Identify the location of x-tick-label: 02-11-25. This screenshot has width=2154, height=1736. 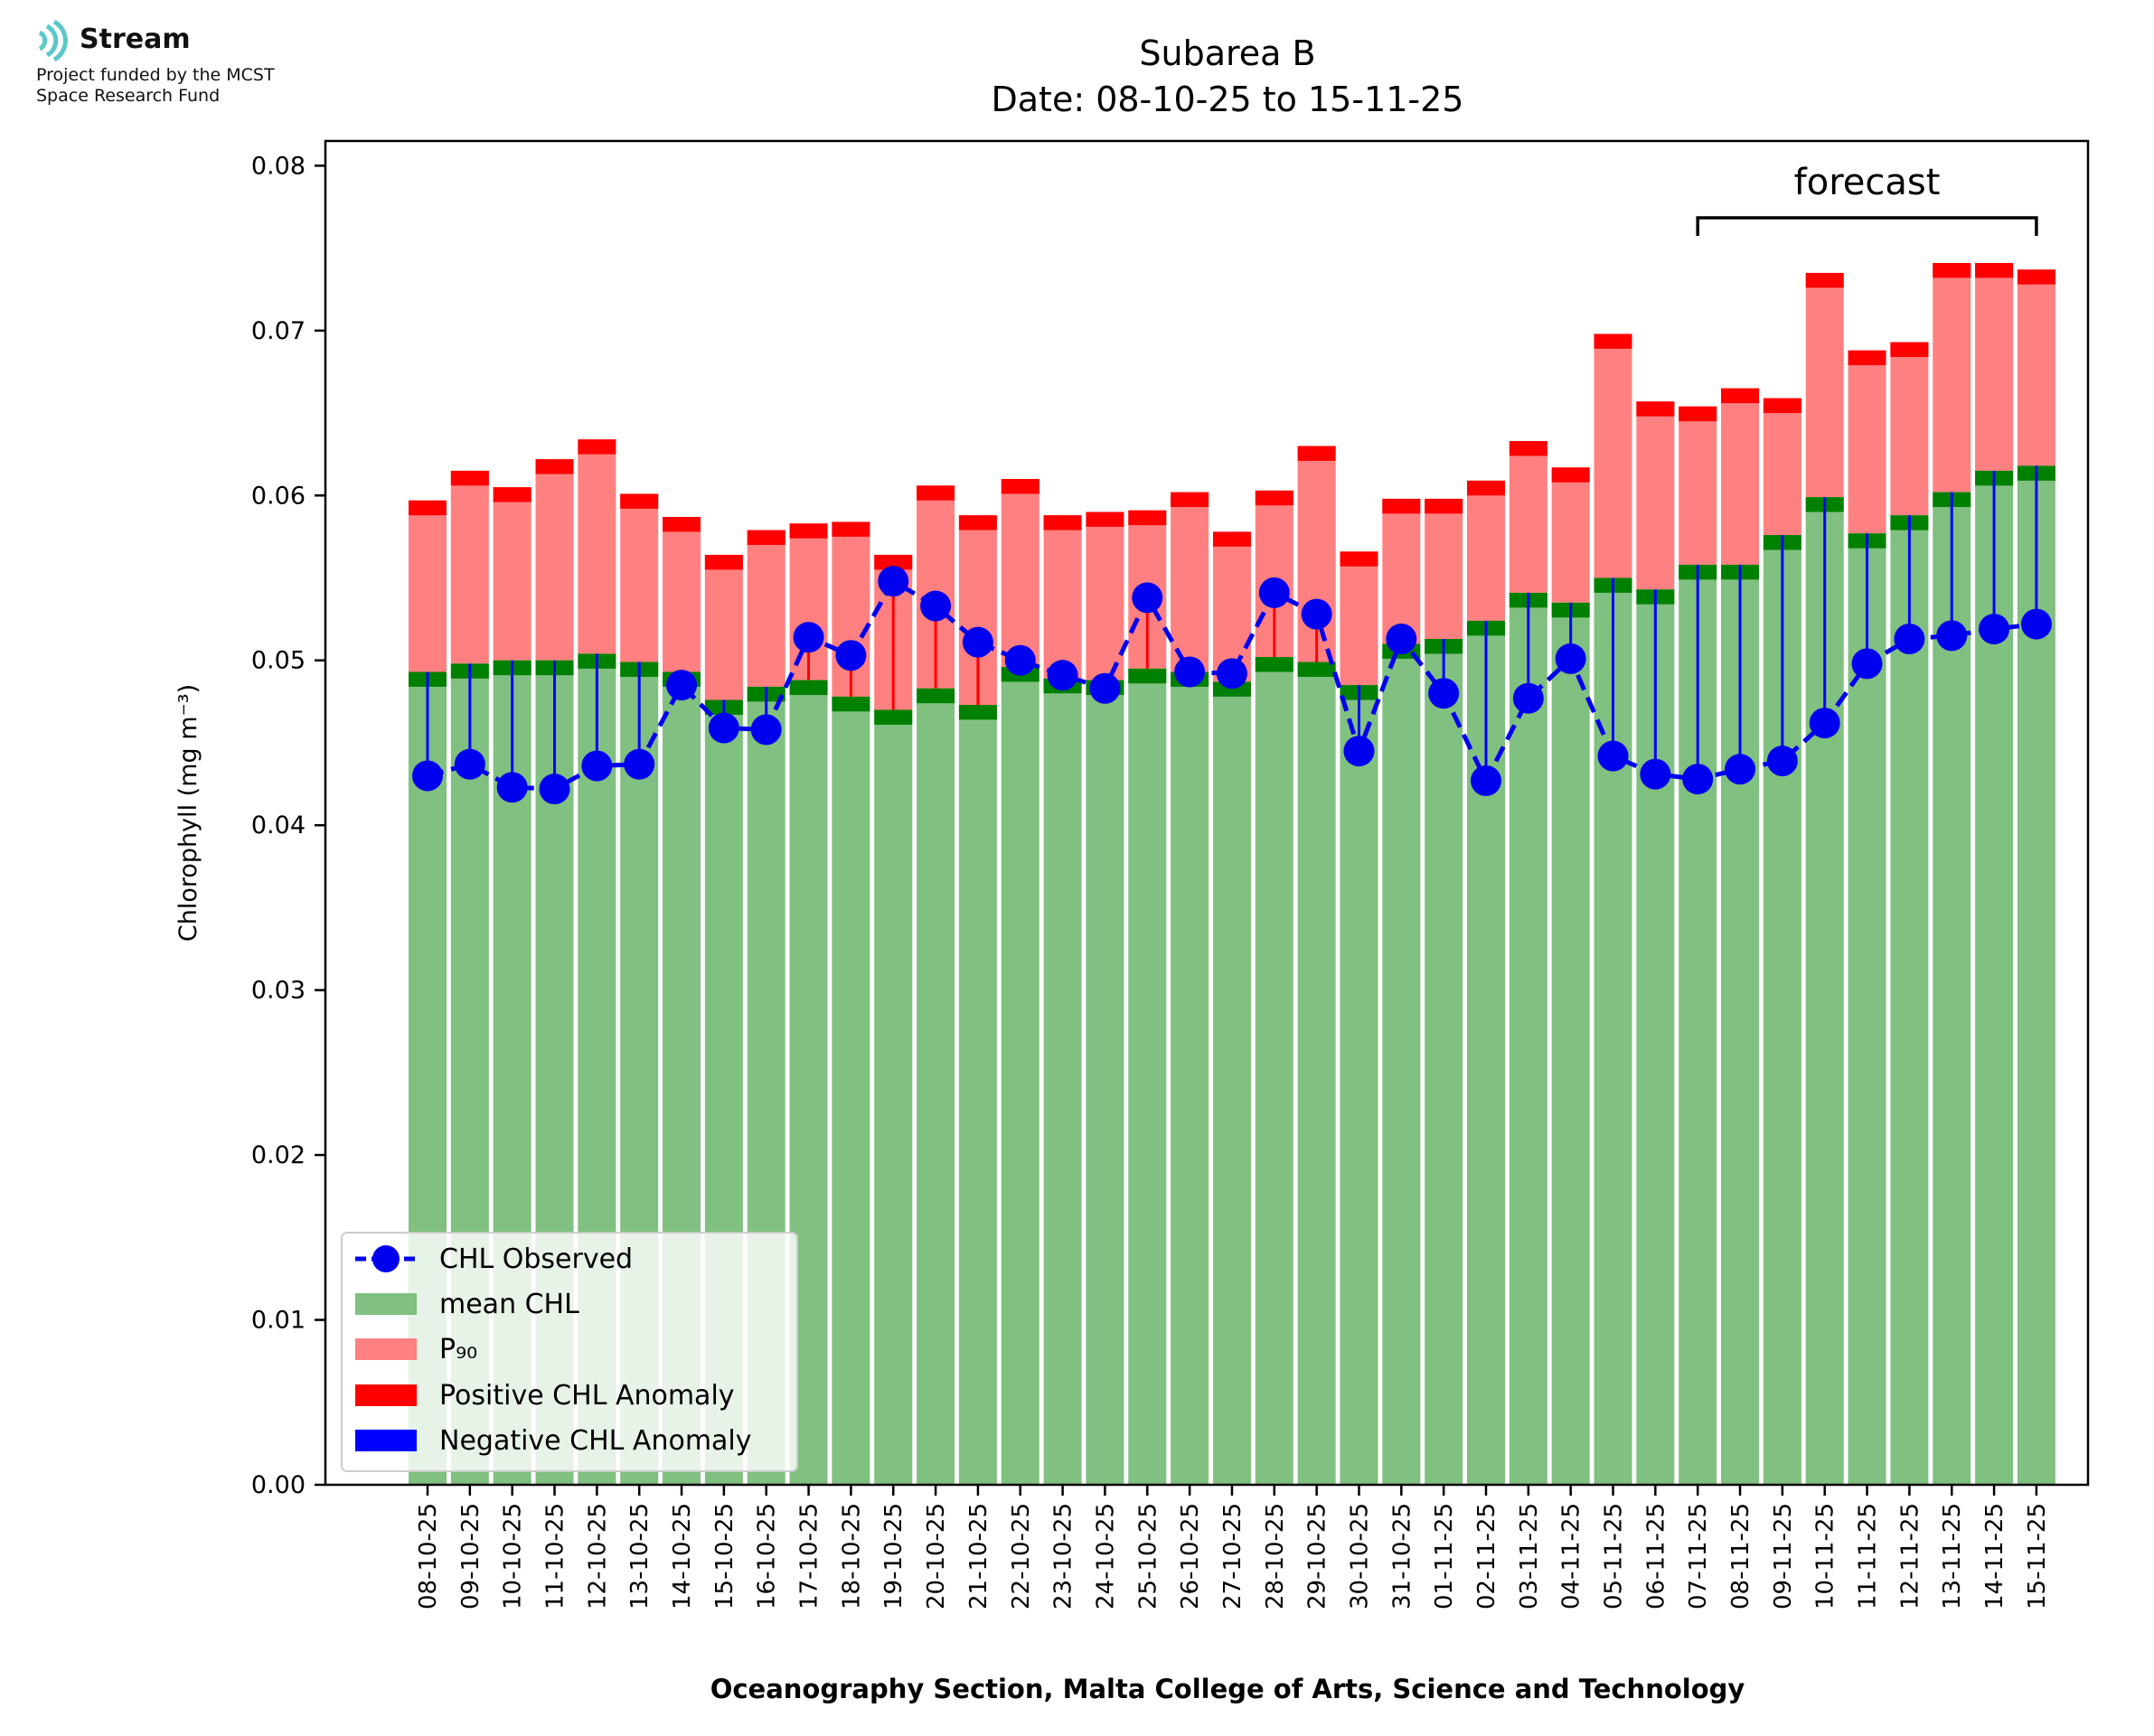
(1486, 1556).